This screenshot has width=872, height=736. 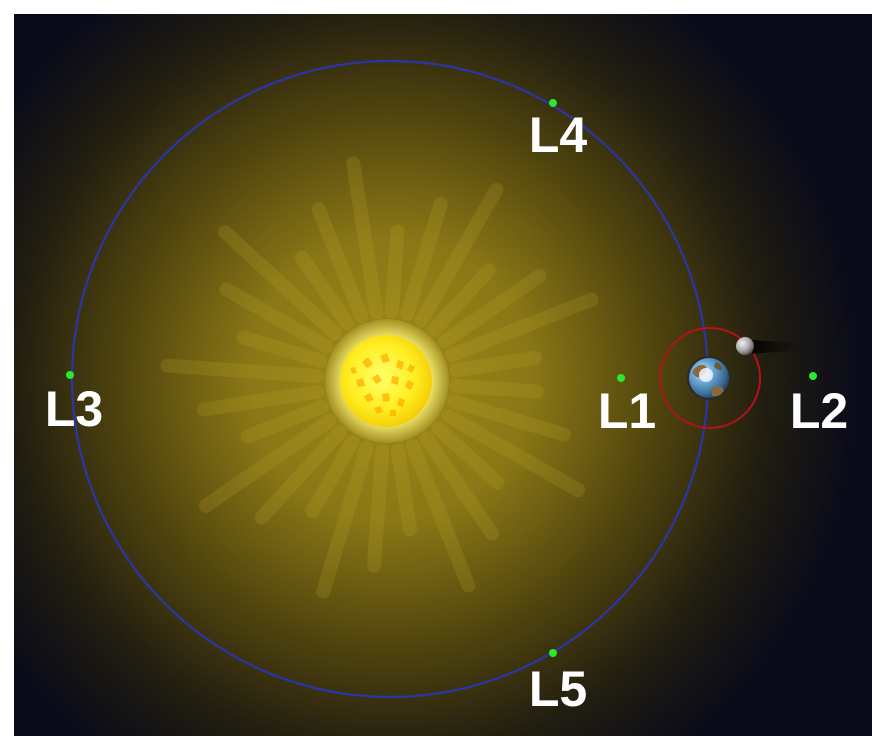 I want to click on moon-orbit, so click(x=710, y=378).